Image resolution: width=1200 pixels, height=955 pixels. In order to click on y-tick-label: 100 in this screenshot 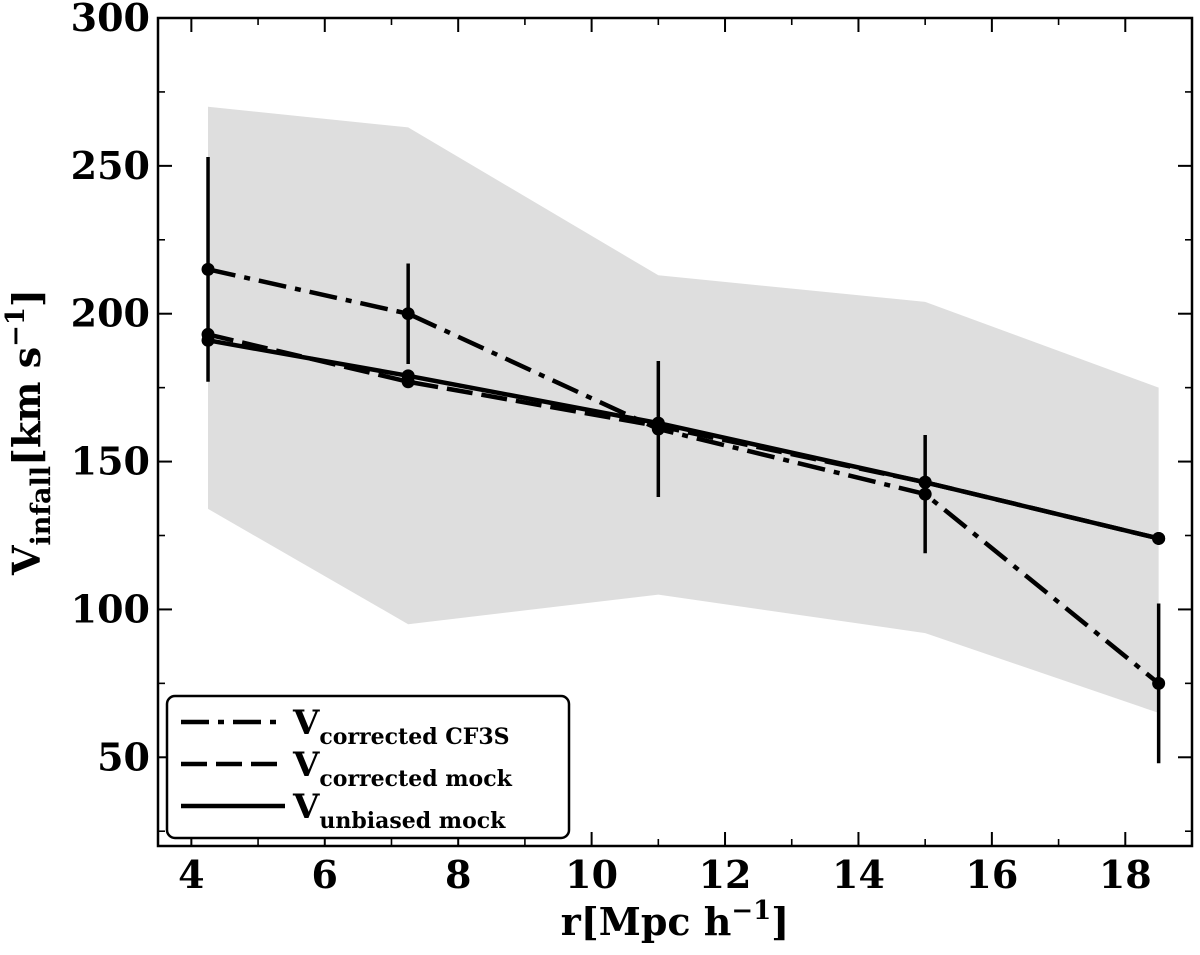, I will do `click(110, 608)`.